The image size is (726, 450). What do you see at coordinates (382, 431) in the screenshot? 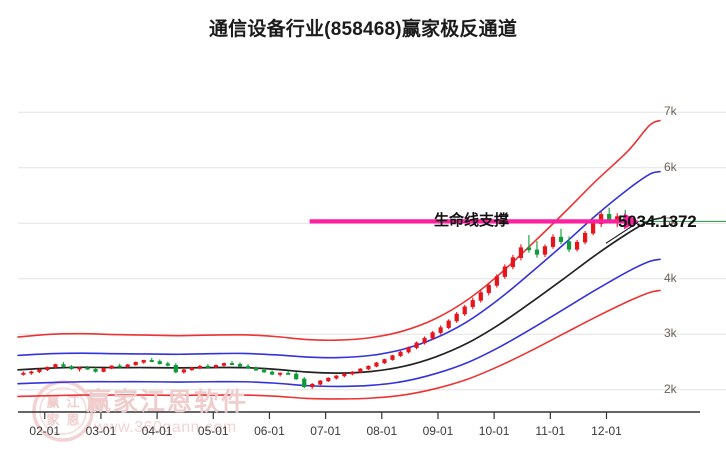
I see `x-axis-tick-label: 08-01` at bounding box center [382, 431].